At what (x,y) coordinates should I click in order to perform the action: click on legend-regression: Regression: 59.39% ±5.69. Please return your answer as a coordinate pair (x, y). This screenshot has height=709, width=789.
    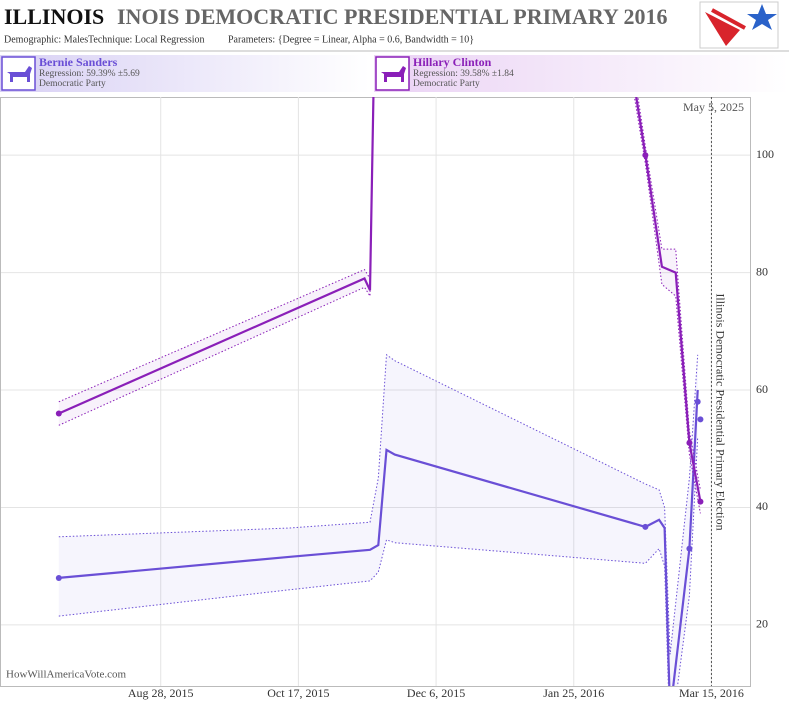
    Looking at the image, I should click on (89, 74).